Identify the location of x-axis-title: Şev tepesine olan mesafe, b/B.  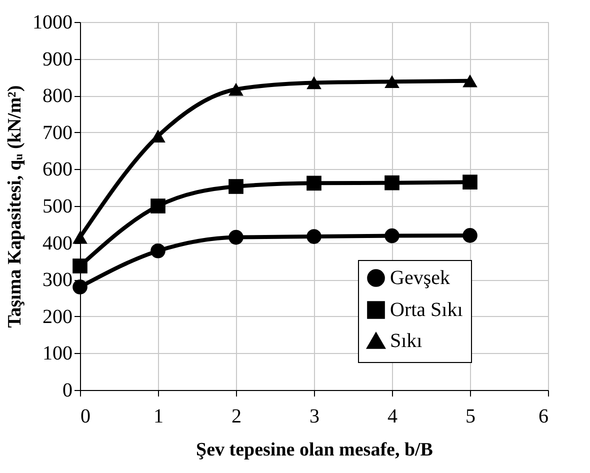
(315, 450).